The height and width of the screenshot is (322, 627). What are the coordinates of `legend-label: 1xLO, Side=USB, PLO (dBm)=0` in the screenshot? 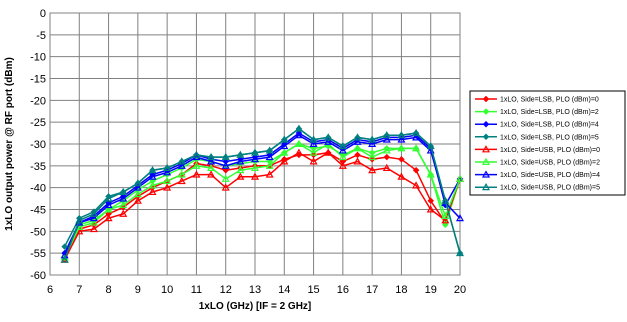 It's located at (550, 150).